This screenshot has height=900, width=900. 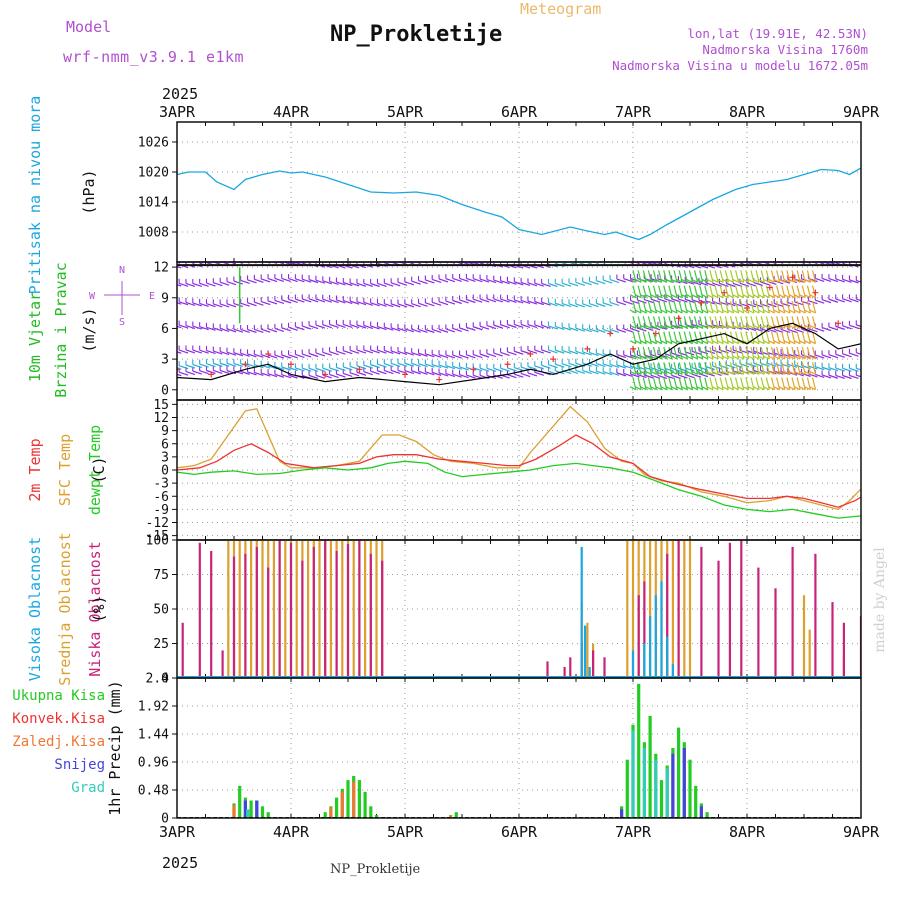 I want to click on y-tick-label: 0.96, so click(x=153, y=763).